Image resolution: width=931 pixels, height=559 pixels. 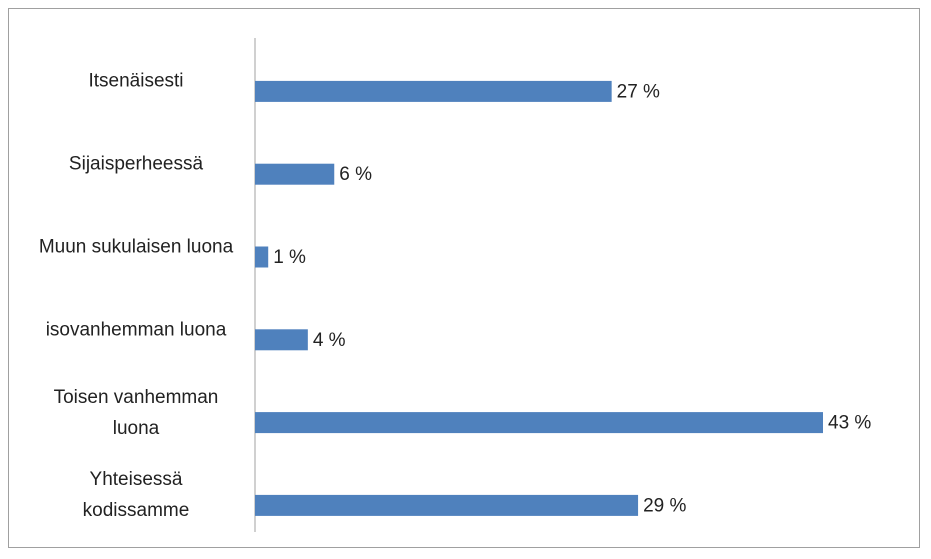 I want to click on value-label: 43 %, so click(x=849, y=423).